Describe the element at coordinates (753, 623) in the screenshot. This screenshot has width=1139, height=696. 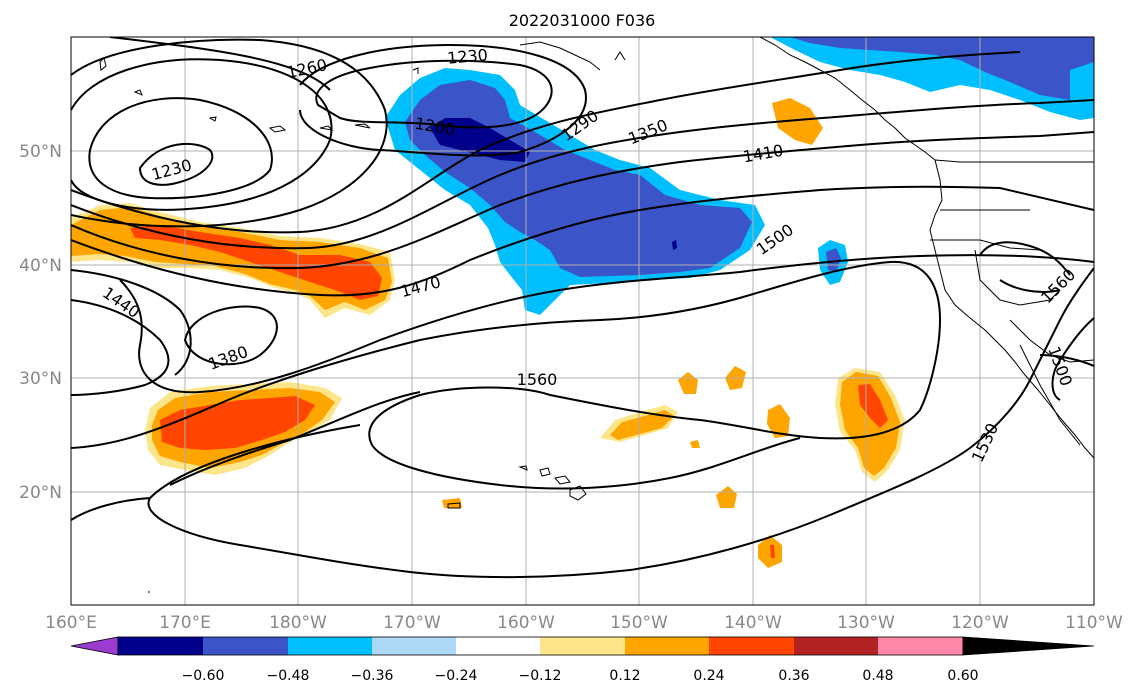
I see `lon-label: 140°W` at that location.